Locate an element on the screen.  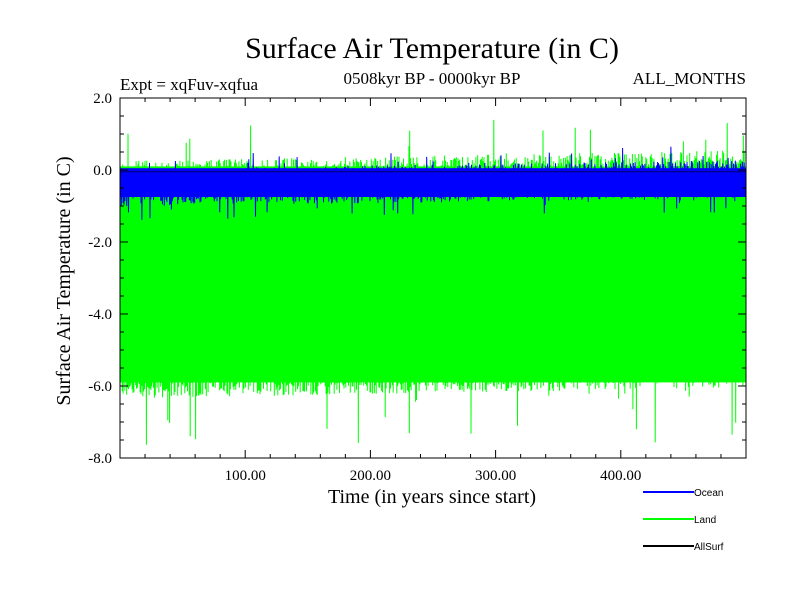
x-tick-label: 200.00 is located at coordinates (370, 476).